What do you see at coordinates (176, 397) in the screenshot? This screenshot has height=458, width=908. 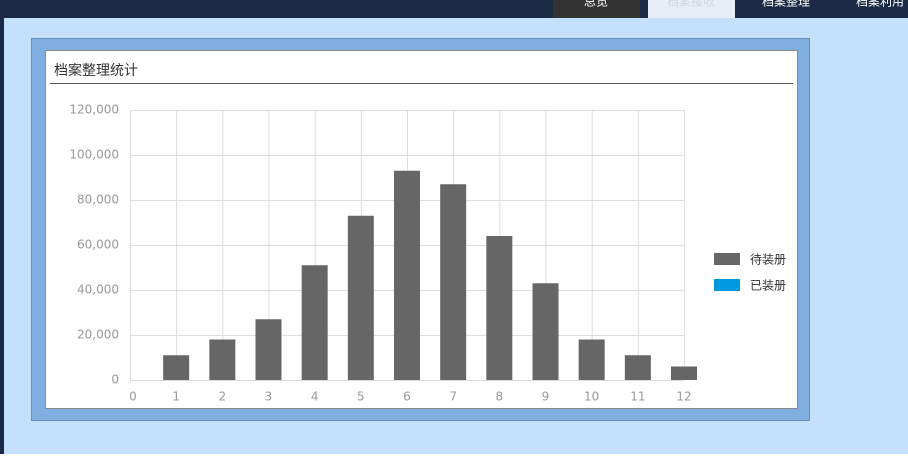 I see `x-tick-label: 1` at bounding box center [176, 397].